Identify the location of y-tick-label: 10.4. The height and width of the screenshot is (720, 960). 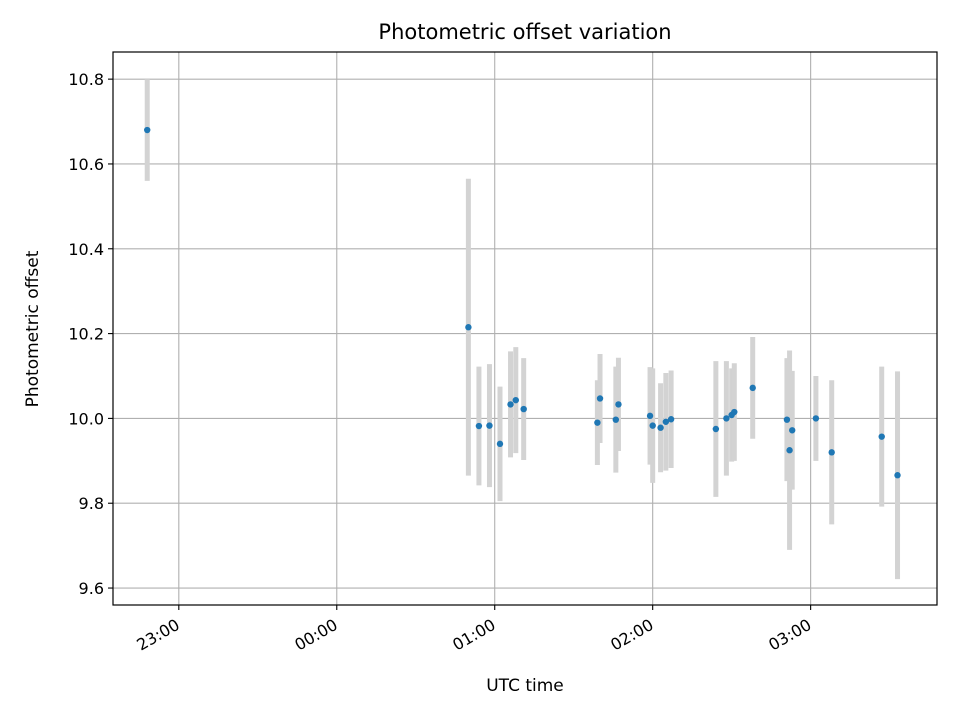
(86, 249).